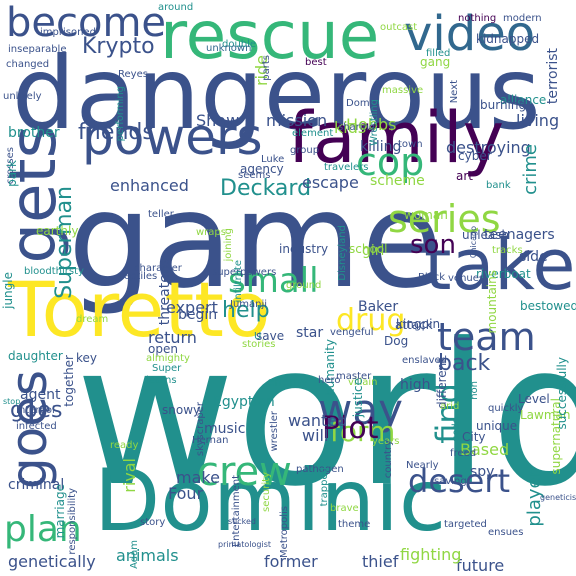  What do you see at coordinates (273, 281) in the screenshot?
I see `word-small: small` at bounding box center [273, 281].